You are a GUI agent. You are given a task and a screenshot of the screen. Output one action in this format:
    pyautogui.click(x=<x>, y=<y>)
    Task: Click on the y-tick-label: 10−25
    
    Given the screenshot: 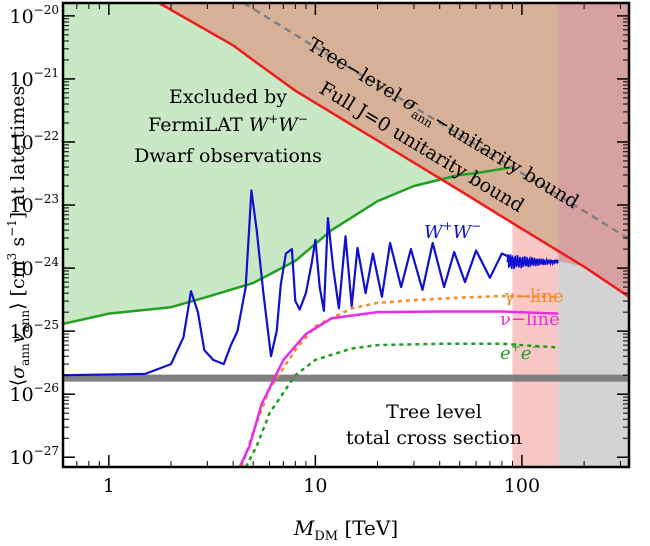 What is the action you would take?
    pyautogui.click(x=34, y=330)
    